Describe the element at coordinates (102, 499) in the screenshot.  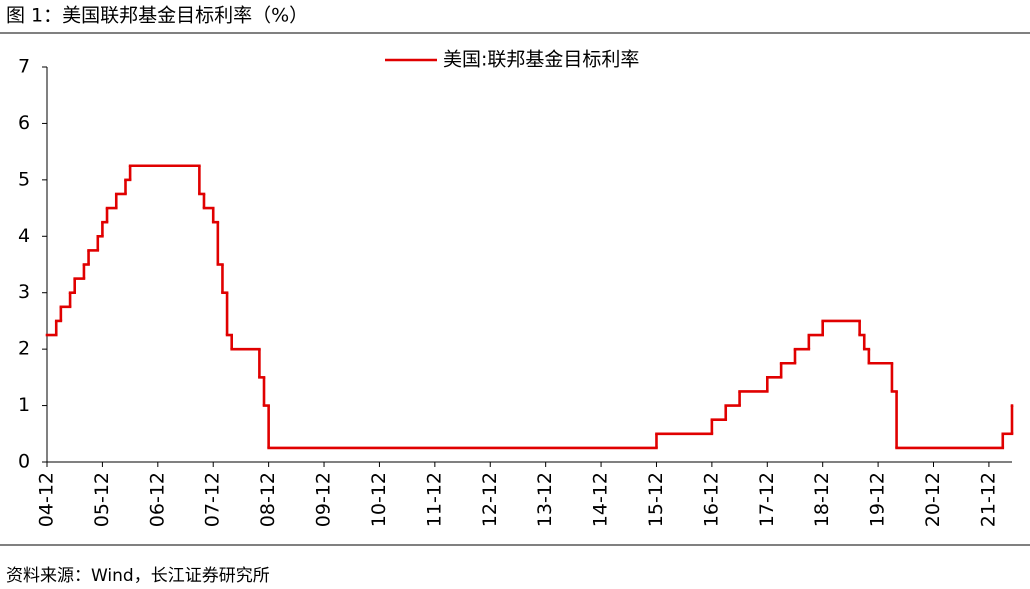
I see `x-tick-label: 05-12` at that location.